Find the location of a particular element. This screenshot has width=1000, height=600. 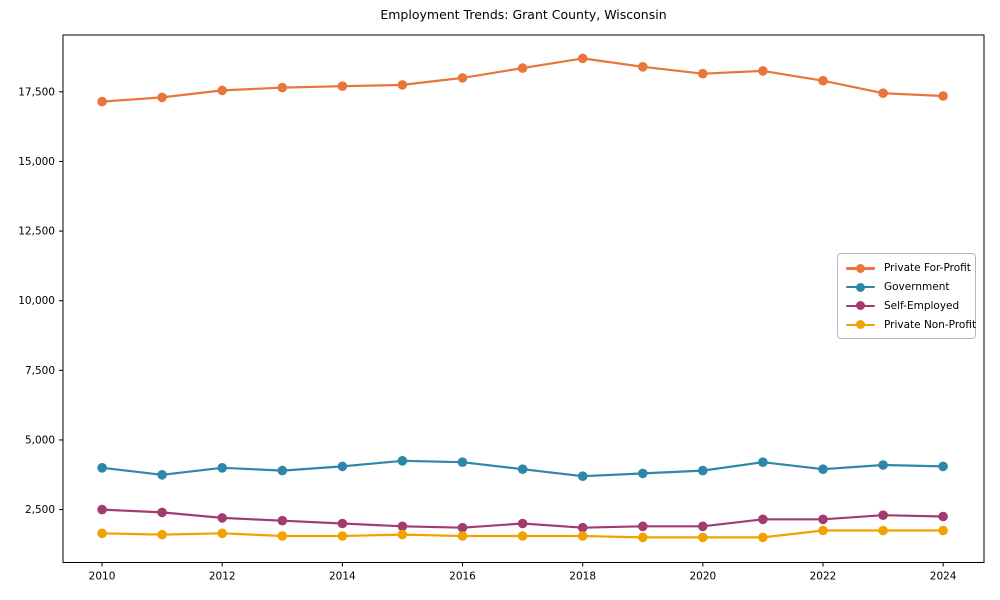

x-tick-label: 2014 is located at coordinates (342, 577).